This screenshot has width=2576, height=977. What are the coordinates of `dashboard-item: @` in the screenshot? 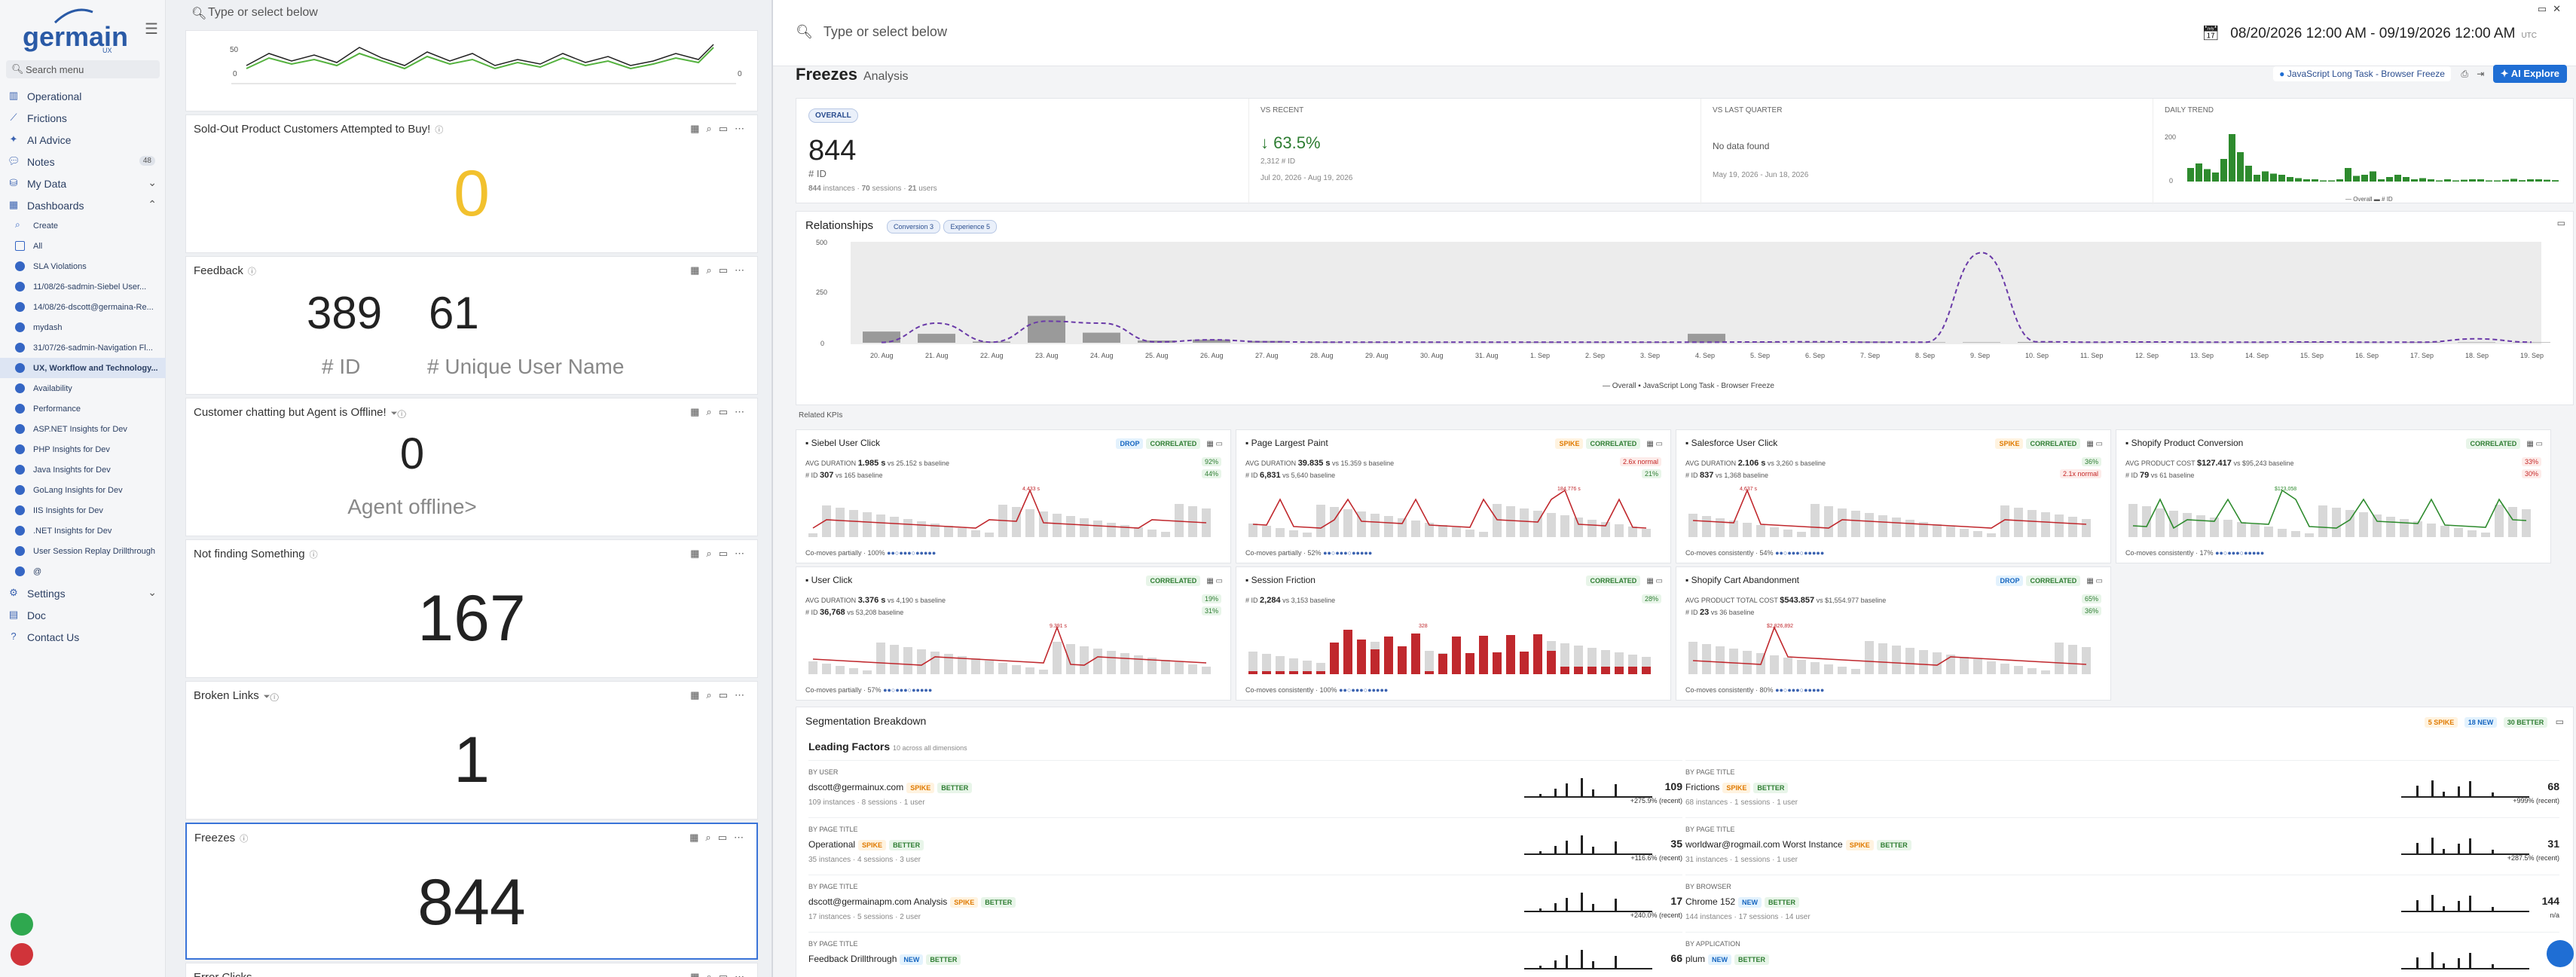 It's located at (83, 571).